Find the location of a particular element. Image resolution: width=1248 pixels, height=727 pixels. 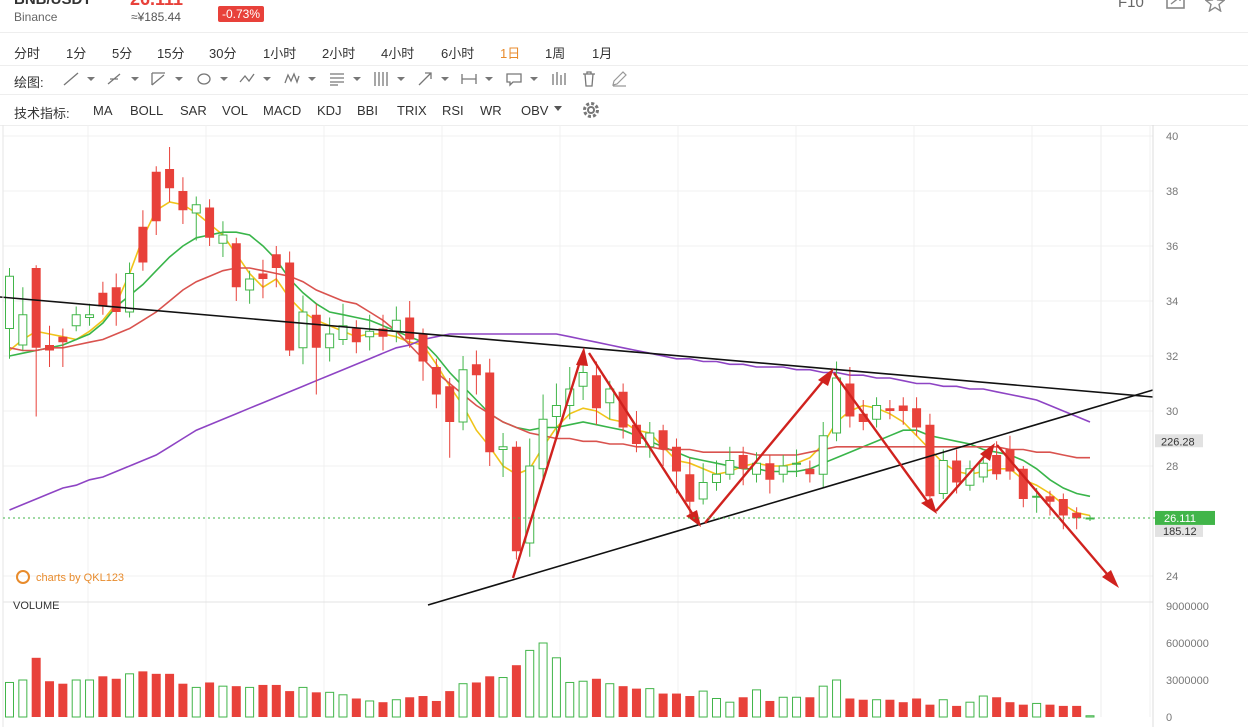

chevron-down-icon is located at coordinates (558, 114).